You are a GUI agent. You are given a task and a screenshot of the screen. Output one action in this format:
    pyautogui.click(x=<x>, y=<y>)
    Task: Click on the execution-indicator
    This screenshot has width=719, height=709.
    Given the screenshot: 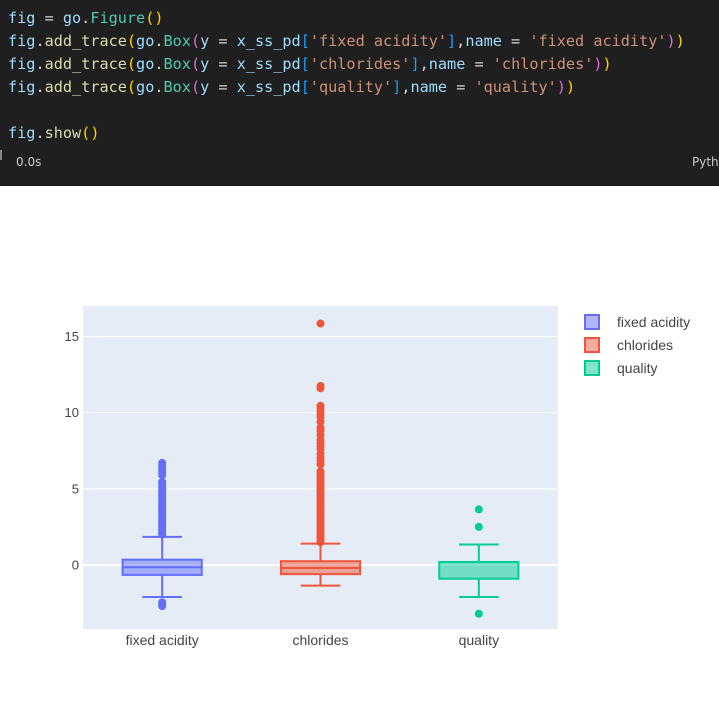 What is the action you would take?
    pyautogui.click(x=1, y=155)
    